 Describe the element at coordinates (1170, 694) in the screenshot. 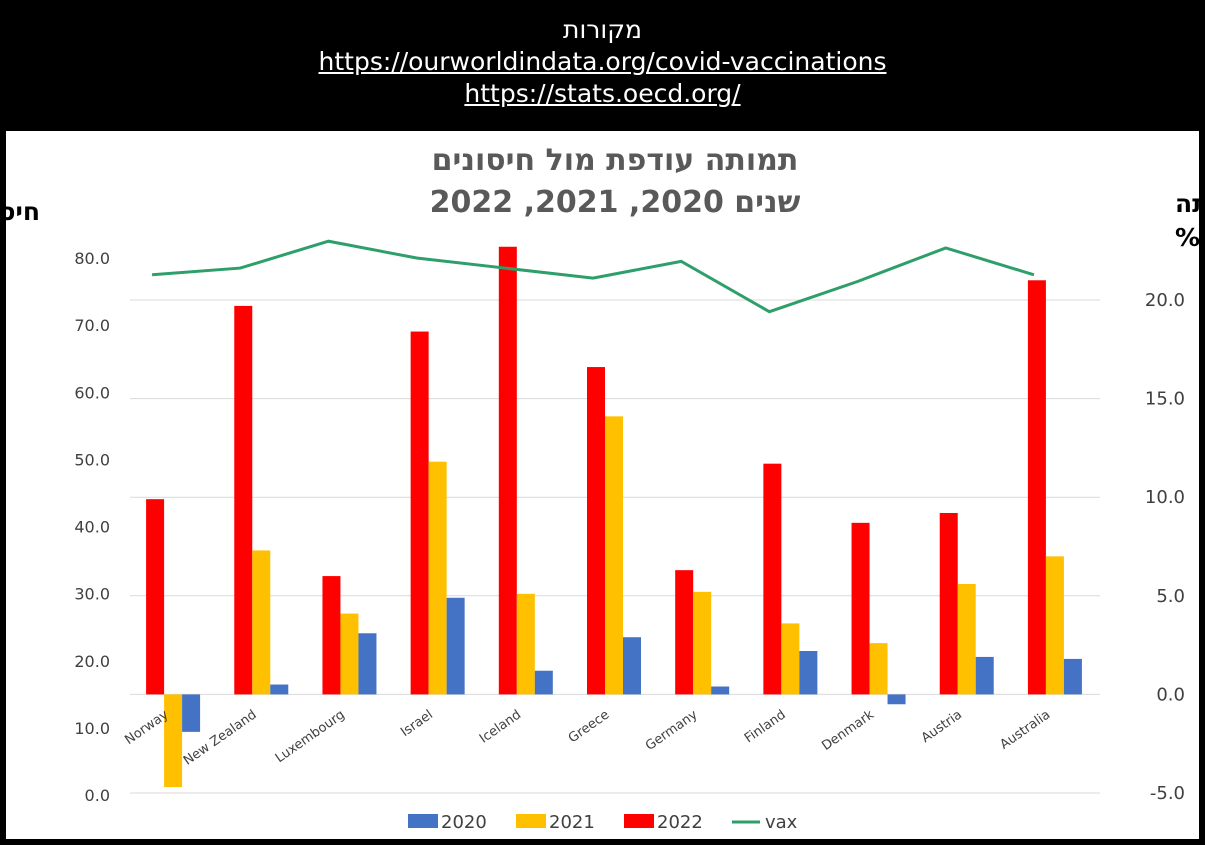

I see `right-tick-label: 0.0` at that location.